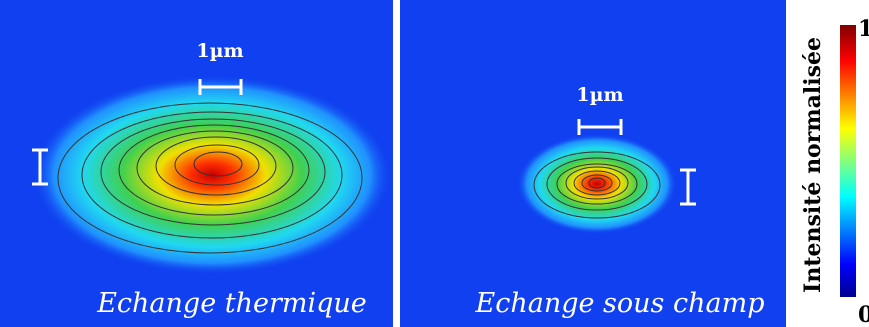  Describe the element at coordinates (834, 171) in the screenshot. I see `colorbar: Intensité normalisée 1 0` at that location.